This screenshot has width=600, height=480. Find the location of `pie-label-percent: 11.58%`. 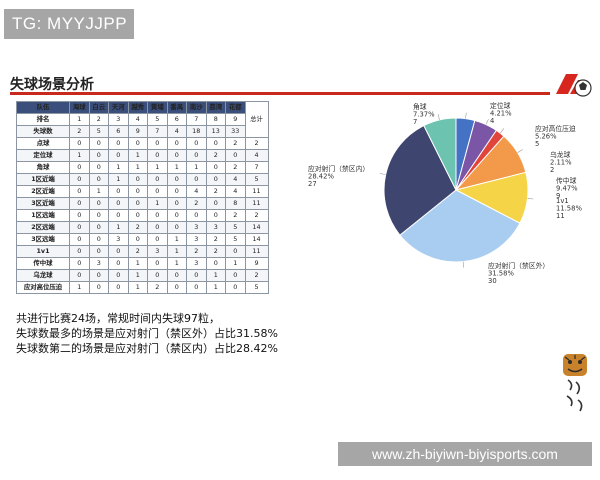

pie-label-percent: 11.58% is located at coordinates (569, 209).